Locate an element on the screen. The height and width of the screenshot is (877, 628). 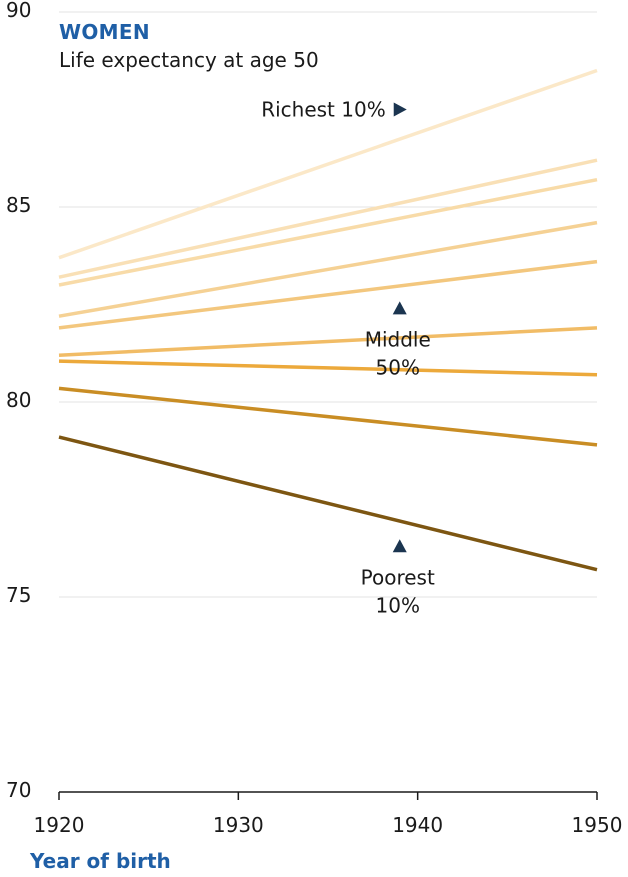
y-tick-label-80: 80 is located at coordinates (18, 400).